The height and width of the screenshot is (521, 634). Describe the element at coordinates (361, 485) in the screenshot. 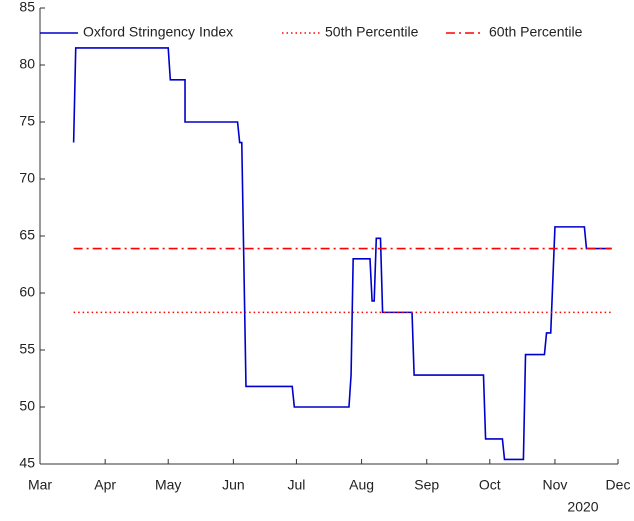

I see `x-tick-label: Aug` at that location.